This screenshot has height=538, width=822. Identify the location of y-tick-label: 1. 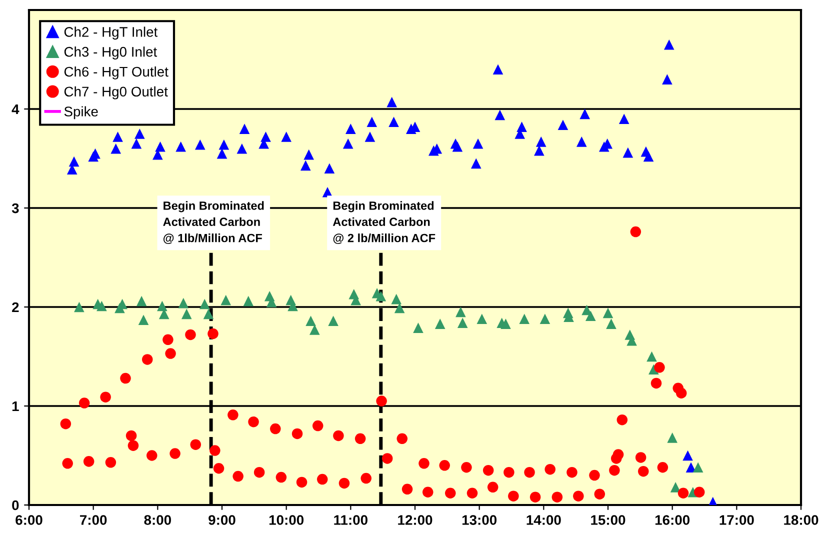
(15, 406).